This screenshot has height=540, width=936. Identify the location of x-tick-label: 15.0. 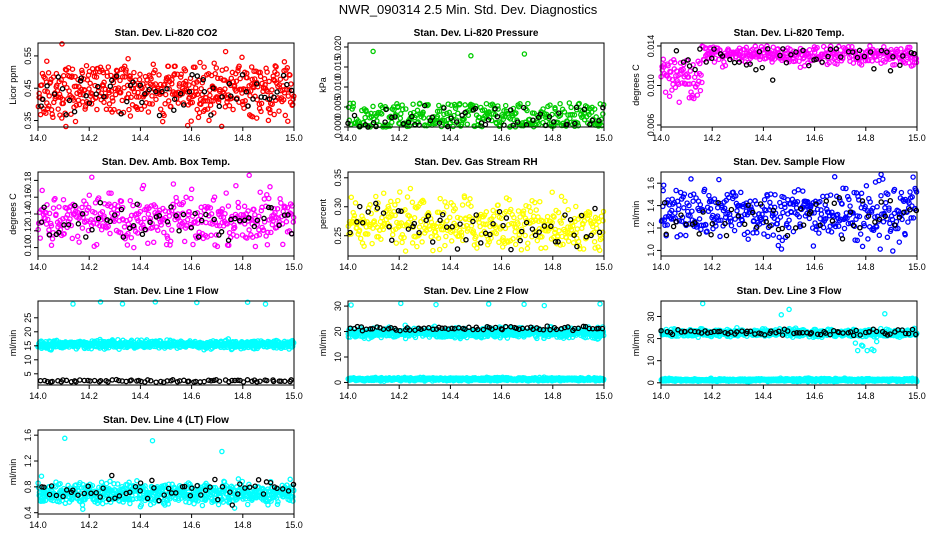
(917, 138).